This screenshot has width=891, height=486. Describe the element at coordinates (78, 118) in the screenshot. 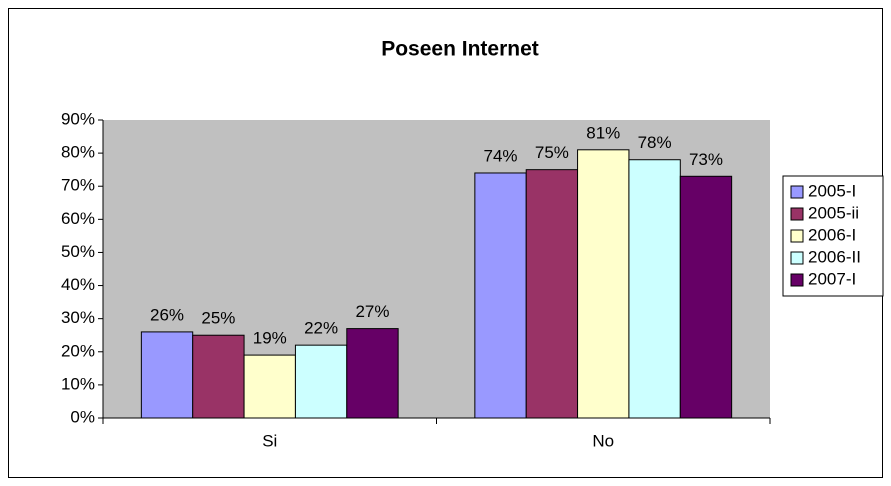

I see `y-tick-label: 90%` at that location.